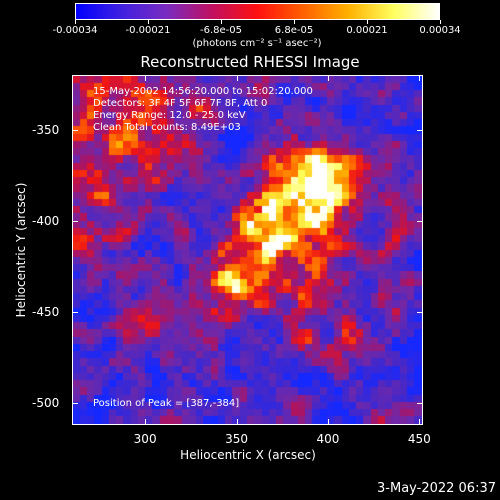 The image size is (500, 500). What do you see at coordinates (46, 220) in the screenshot?
I see `y-tick-label: -400` at bounding box center [46, 220].